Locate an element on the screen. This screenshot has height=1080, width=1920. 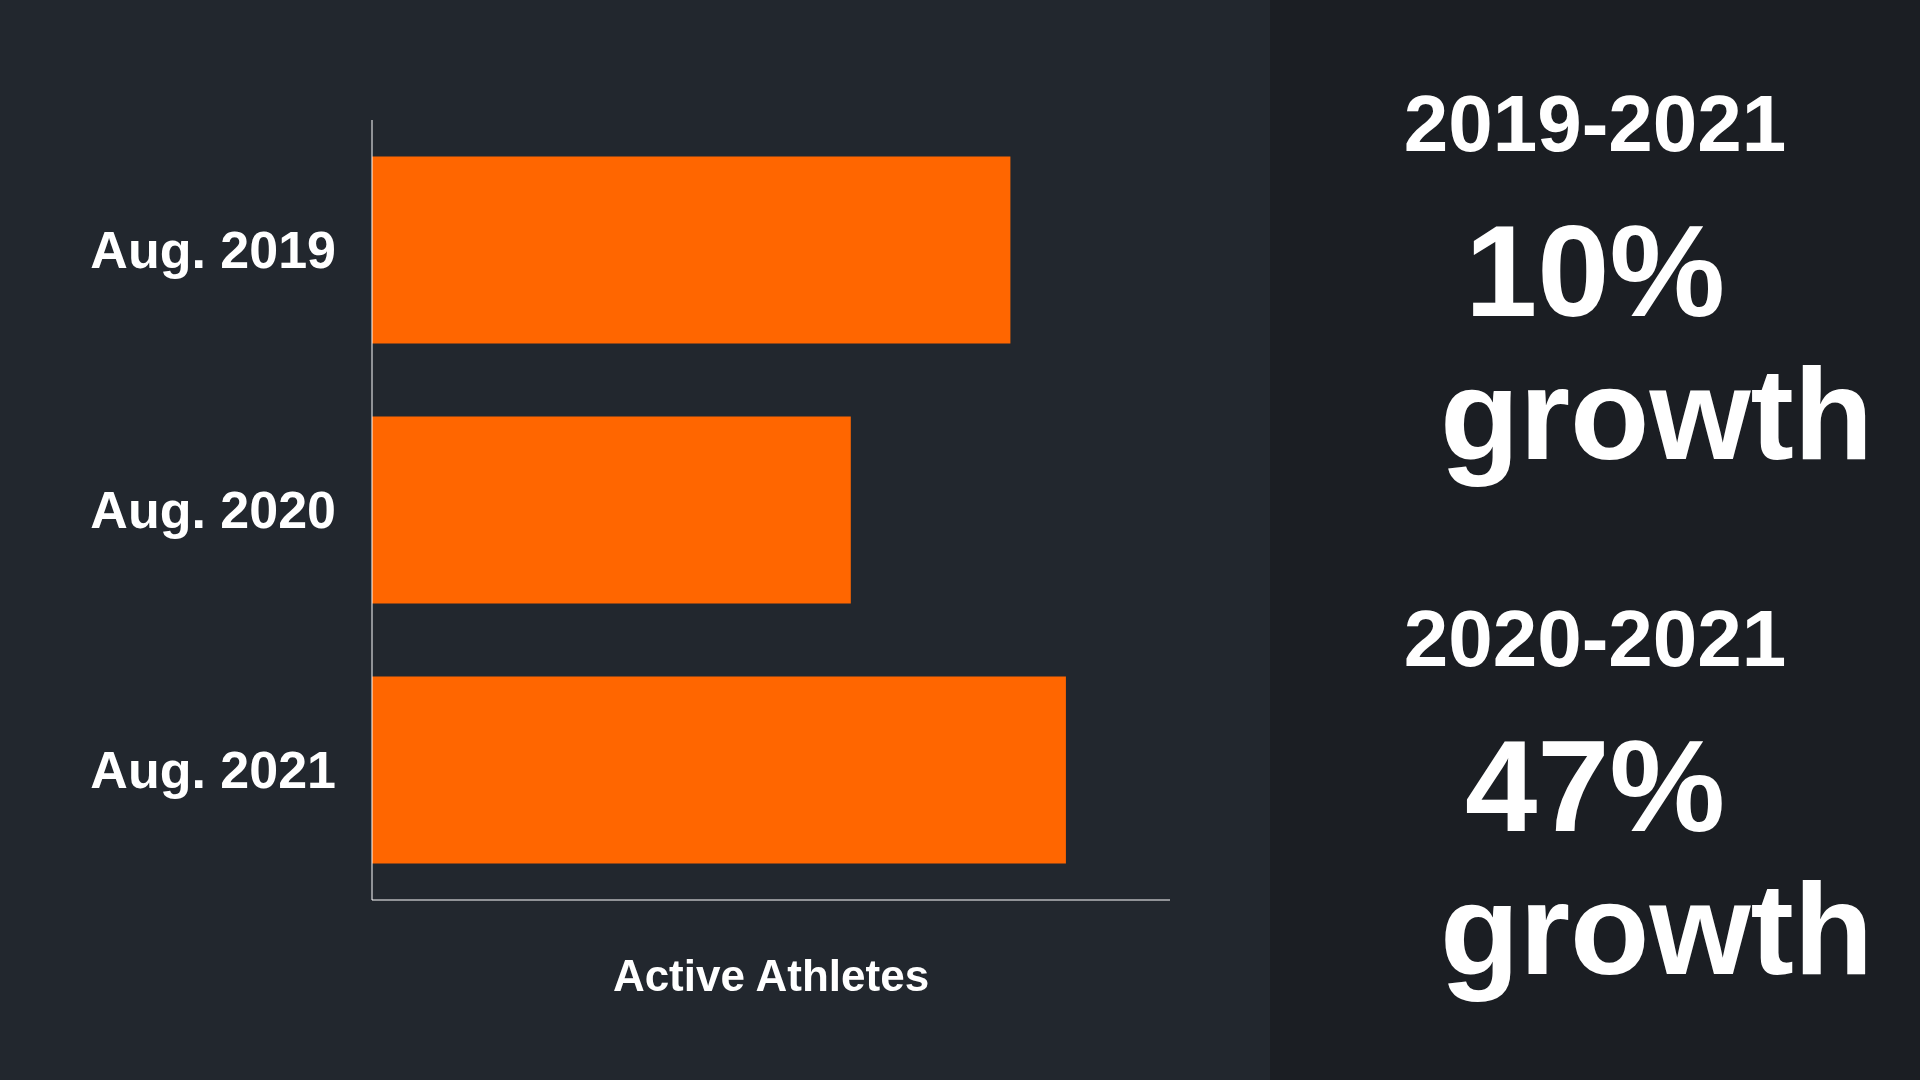
y-tick-label: Aug. 2020 is located at coordinates (213, 510).